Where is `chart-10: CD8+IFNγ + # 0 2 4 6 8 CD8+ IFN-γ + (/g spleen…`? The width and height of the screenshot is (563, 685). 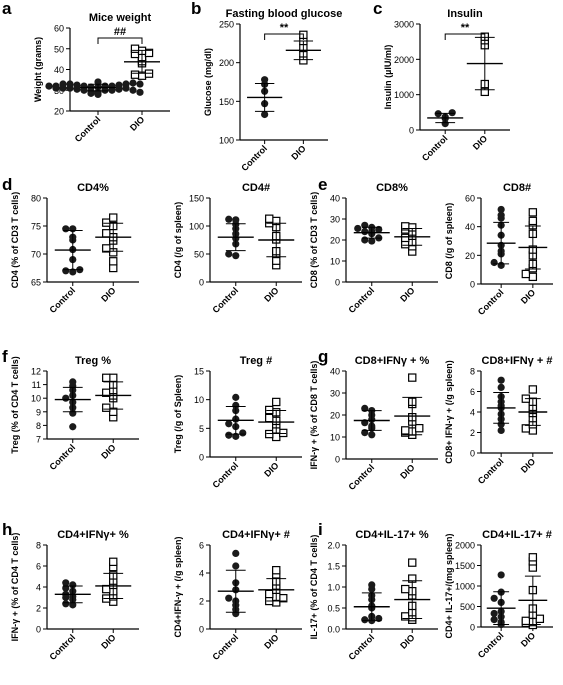
chart-10: CD8+IFNγ + # 0 2 4 6 8 CD8+ IFN-γ + (/g spleen… is located at coordinates (498, 420).